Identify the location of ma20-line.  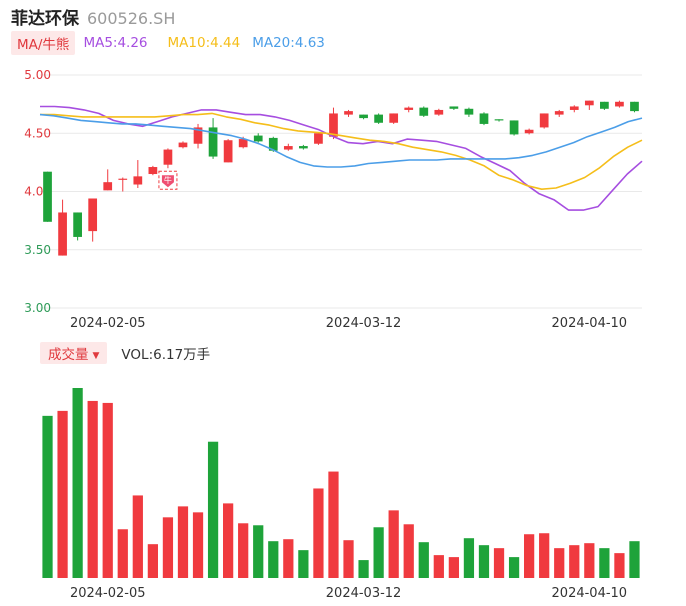
(341, 140).